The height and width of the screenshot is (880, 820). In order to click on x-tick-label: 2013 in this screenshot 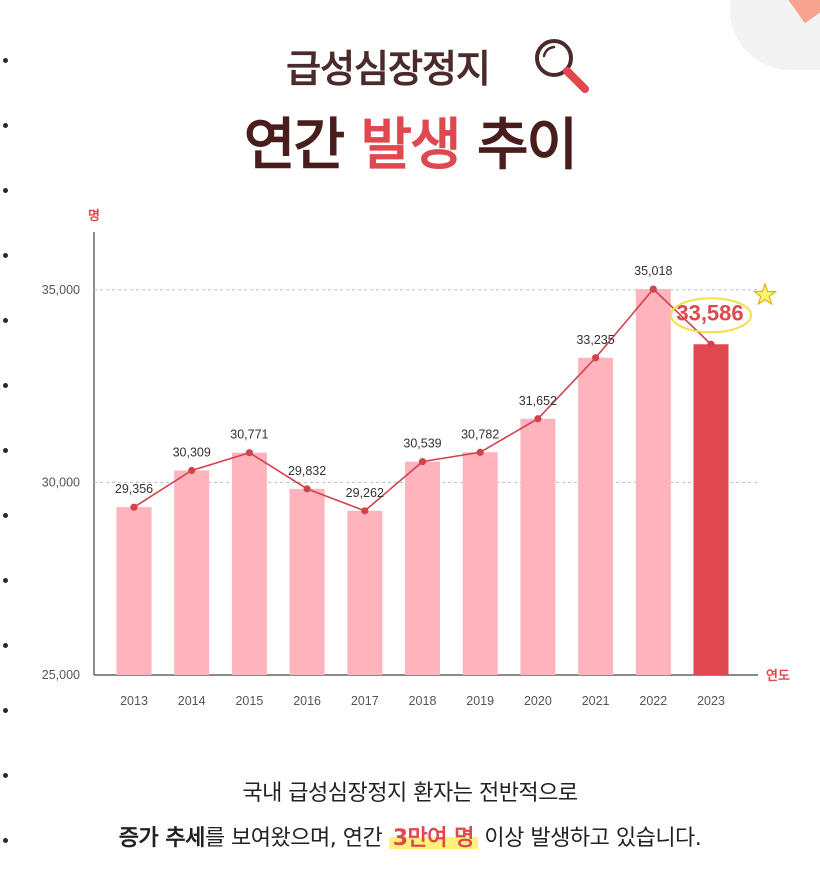, I will do `click(134, 701)`.